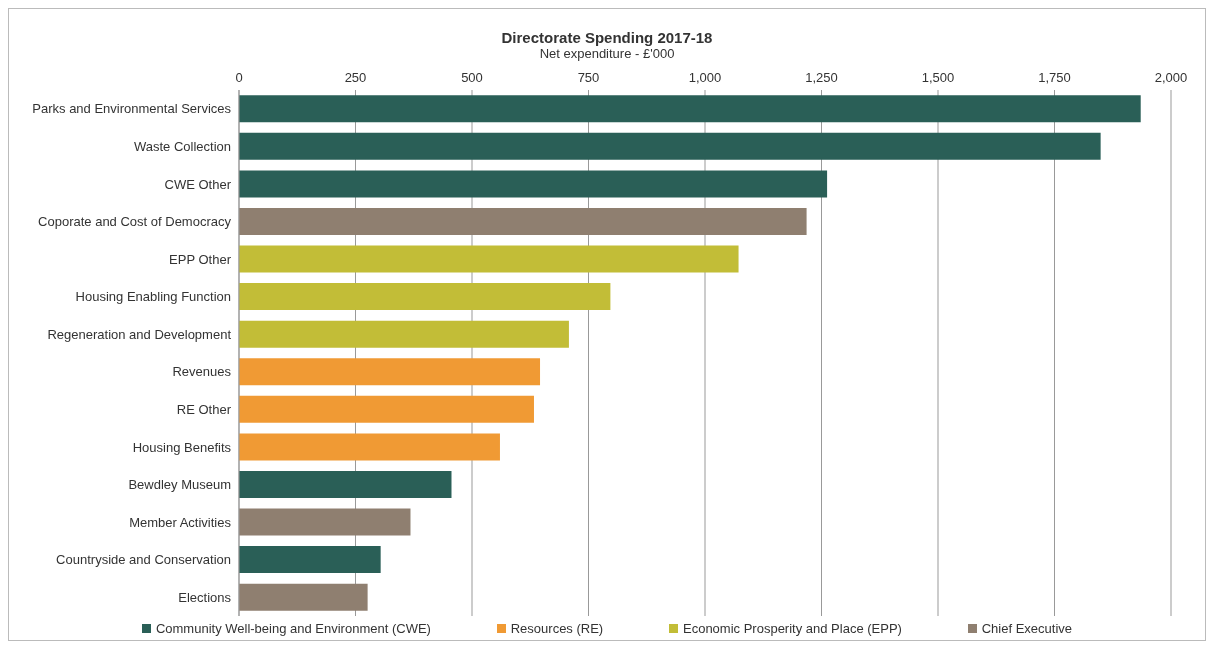 The height and width of the screenshot is (664, 1215). What do you see at coordinates (139, 334) in the screenshot?
I see `y-tick-label: Regeneration and Development` at bounding box center [139, 334].